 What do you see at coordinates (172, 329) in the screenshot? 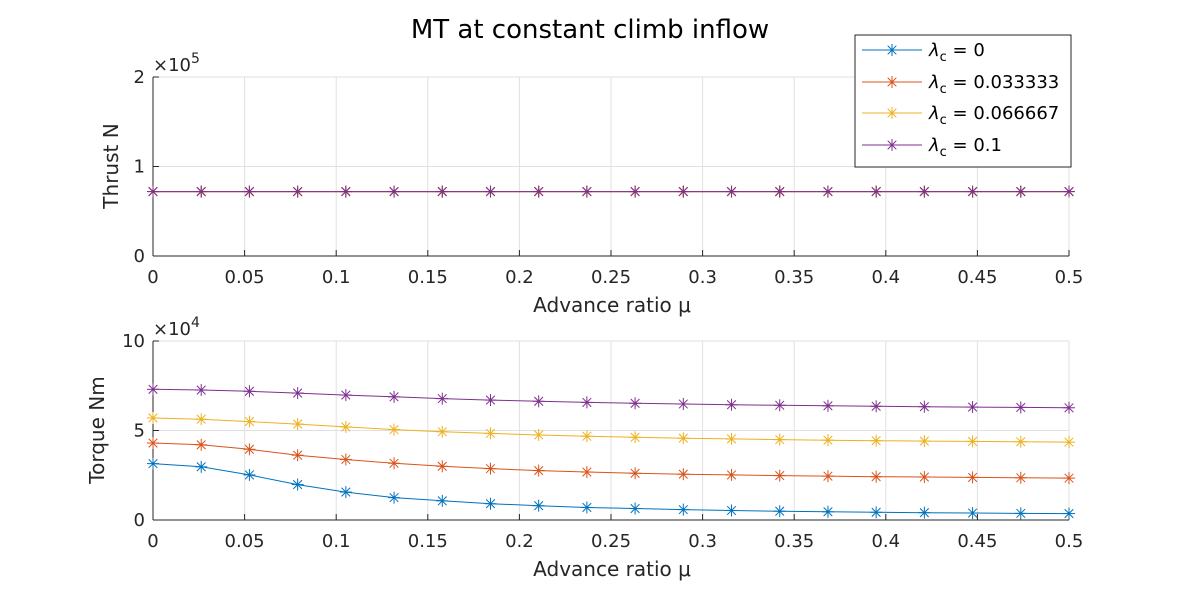
I see `torque-exp-base: ×10` at bounding box center [172, 329].